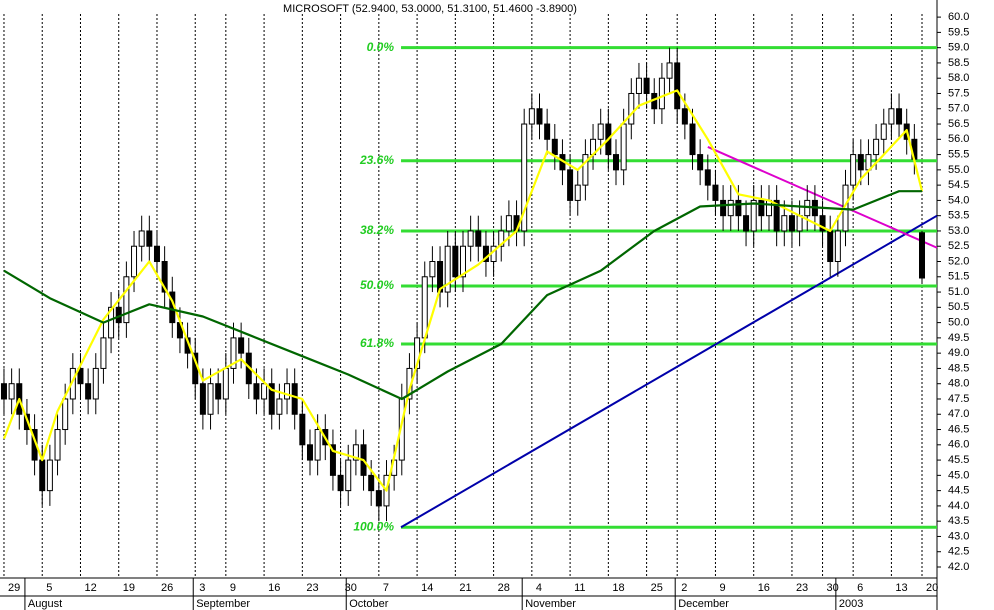 This screenshot has height=610, width=994. What do you see at coordinates (958, 154) in the screenshot?
I see `y-tick-label: 55.5` at bounding box center [958, 154].